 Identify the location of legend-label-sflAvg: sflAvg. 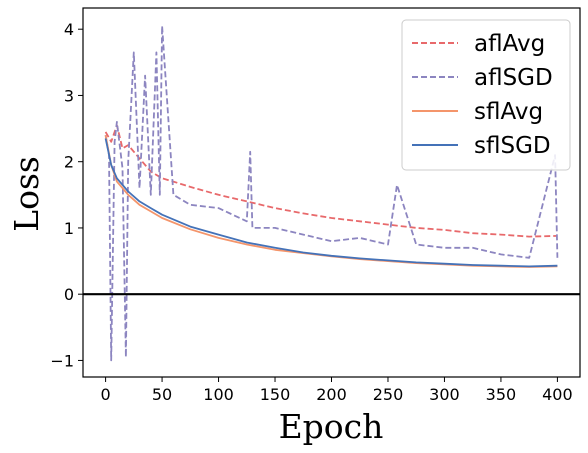
(508, 112).